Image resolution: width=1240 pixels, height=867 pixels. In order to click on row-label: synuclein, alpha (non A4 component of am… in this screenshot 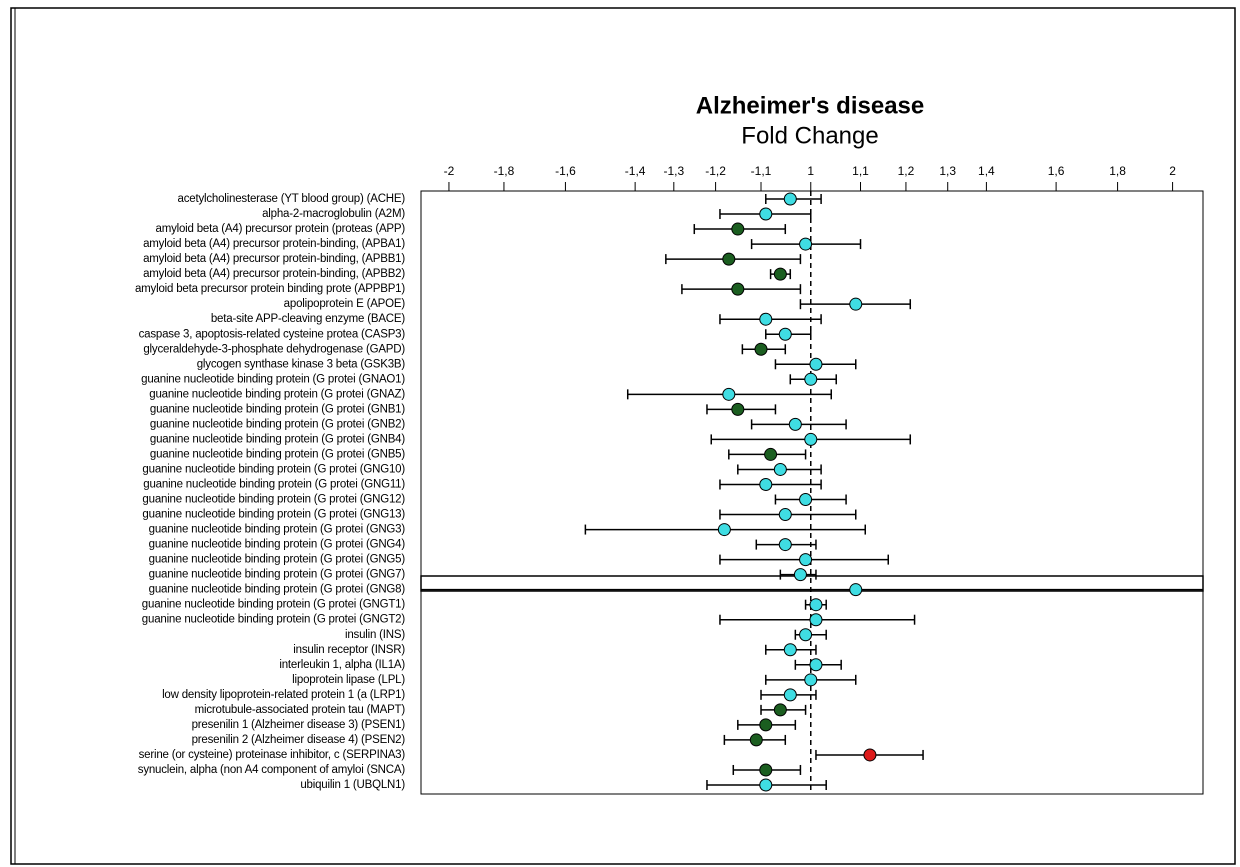, I will do `click(272, 770)`.